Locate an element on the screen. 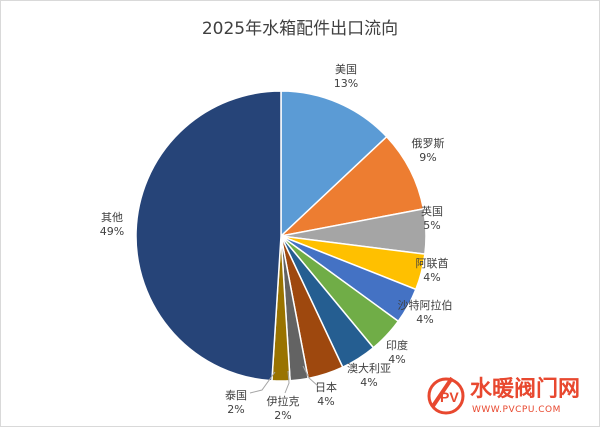 The image size is (600, 427). slice-percent-label: 13% is located at coordinates (346, 83).